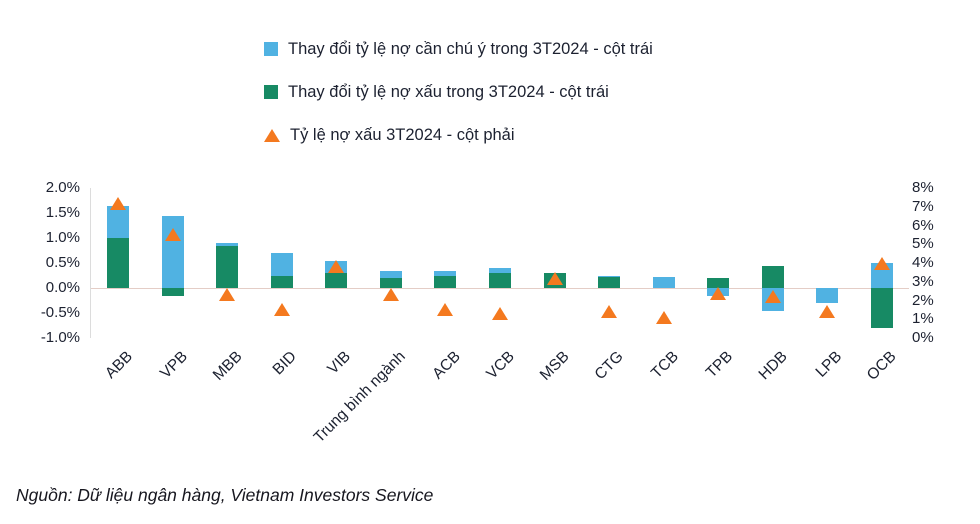 The width and height of the screenshot is (980, 524). What do you see at coordinates (339, 363) in the screenshot?
I see `x-axis-label: VIB` at bounding box center [339, 363].